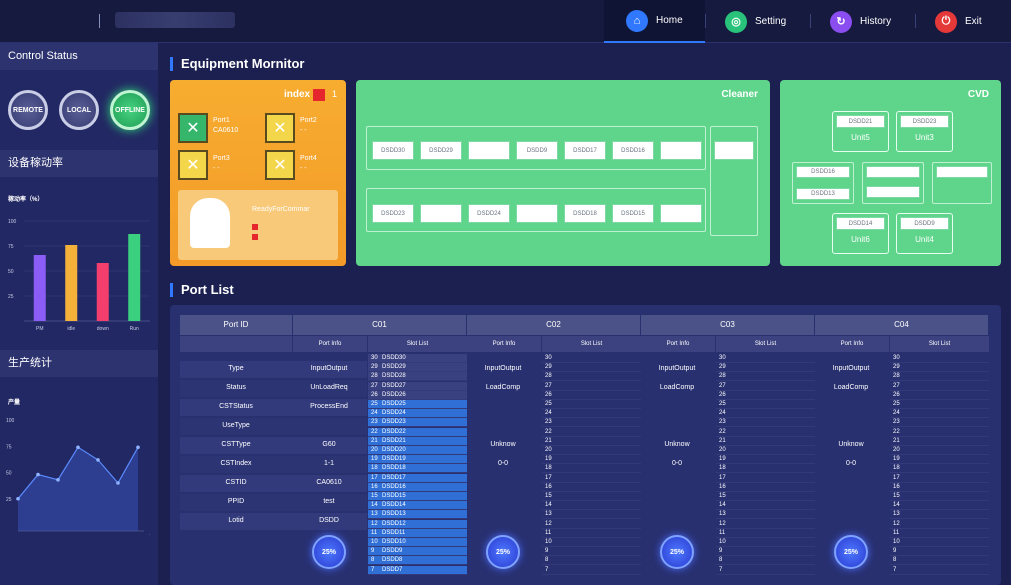 The width and height of the screenshot is (1011, 585). Describe the element at coordinates (417, 432) in the screenshot. I see `slot-row: 22 DSDD22` at that location.